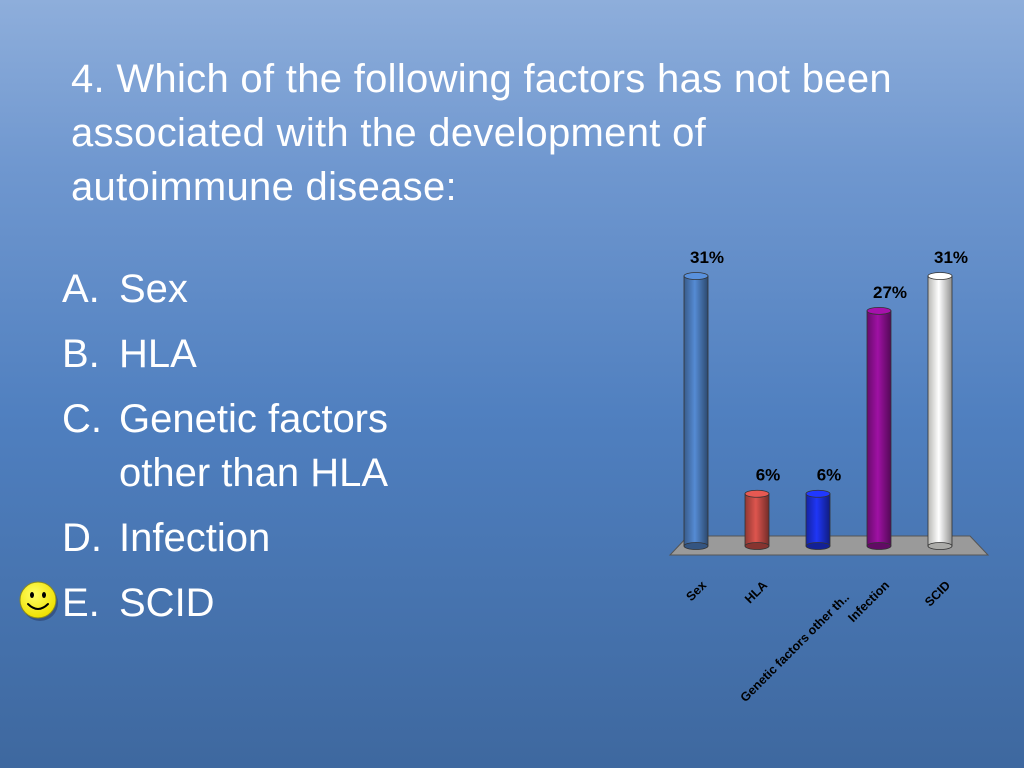 The height and width of the screenshot is (768, 1024). What do you see at coordinates (195, 538) in the screenshot?
I see `option-text: Infection` at bounding box center [195, 538].